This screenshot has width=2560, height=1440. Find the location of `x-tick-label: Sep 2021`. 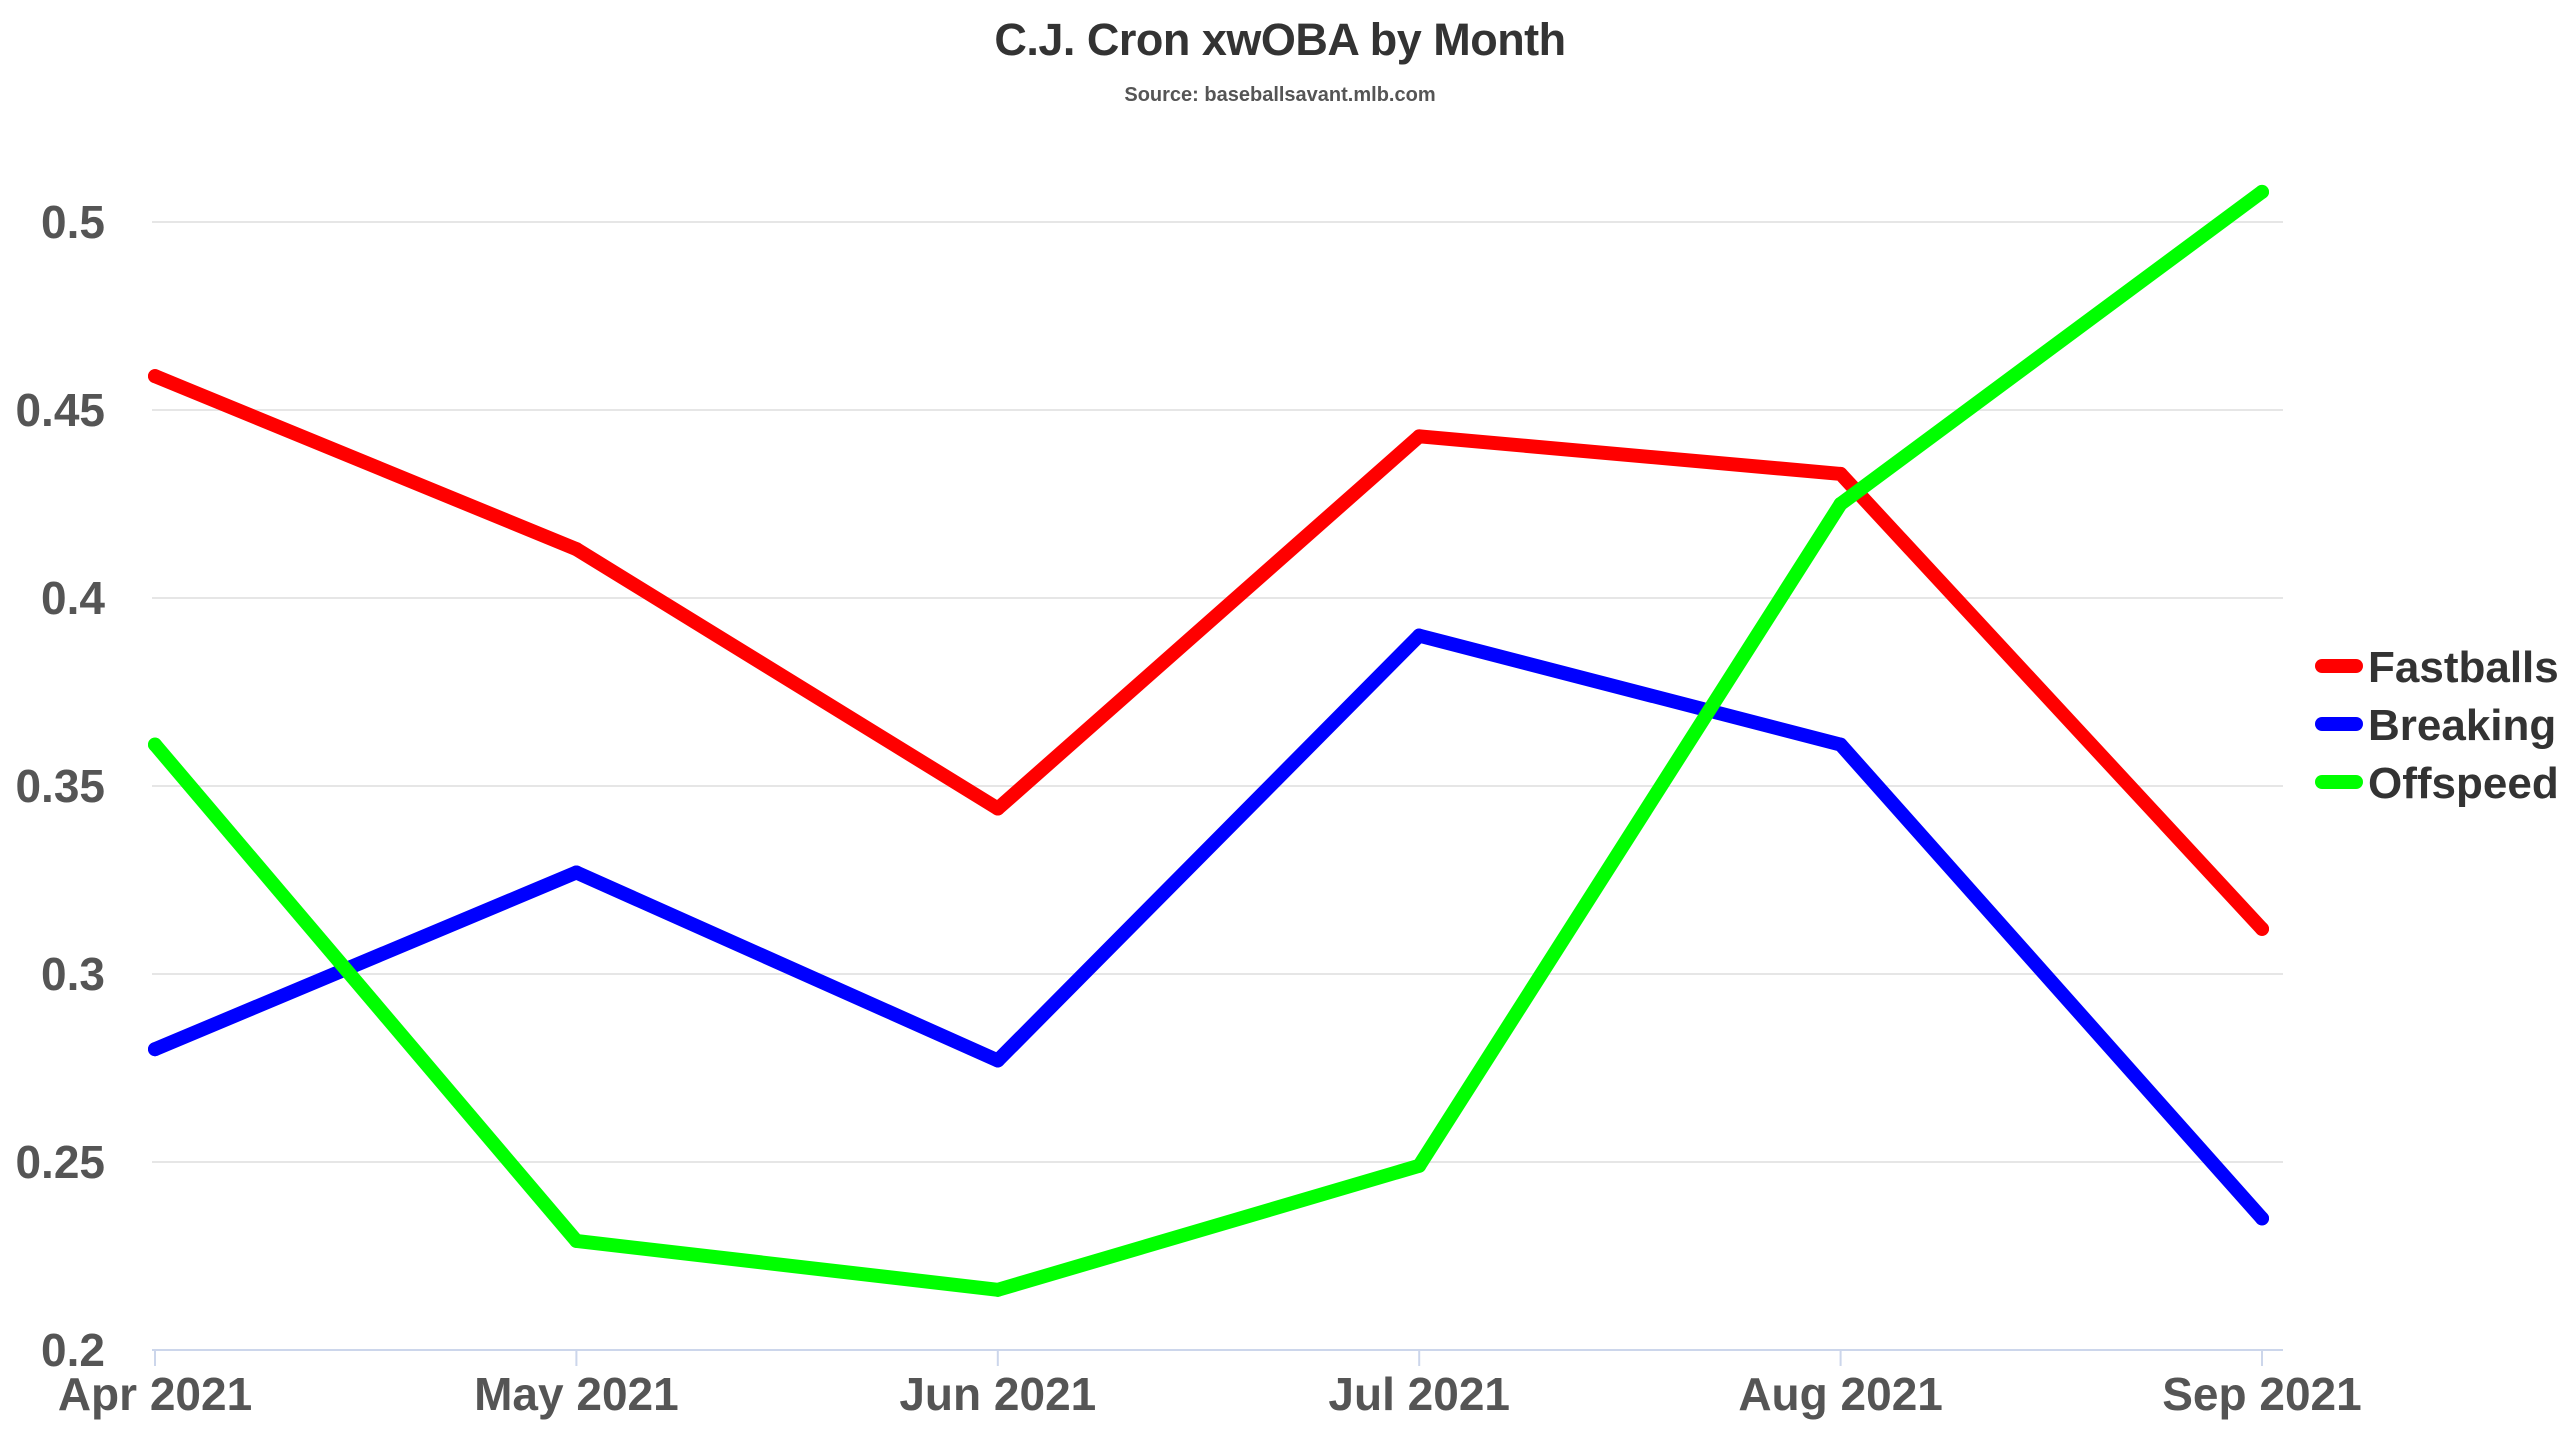

x-tick-label: Sep 2021 is located at coordinates (2261, 1394).